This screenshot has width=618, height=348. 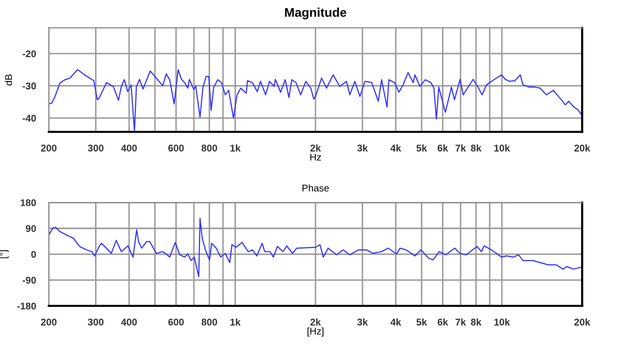 I want to click on y-tick-label: -20, so click(x=29, y=54).